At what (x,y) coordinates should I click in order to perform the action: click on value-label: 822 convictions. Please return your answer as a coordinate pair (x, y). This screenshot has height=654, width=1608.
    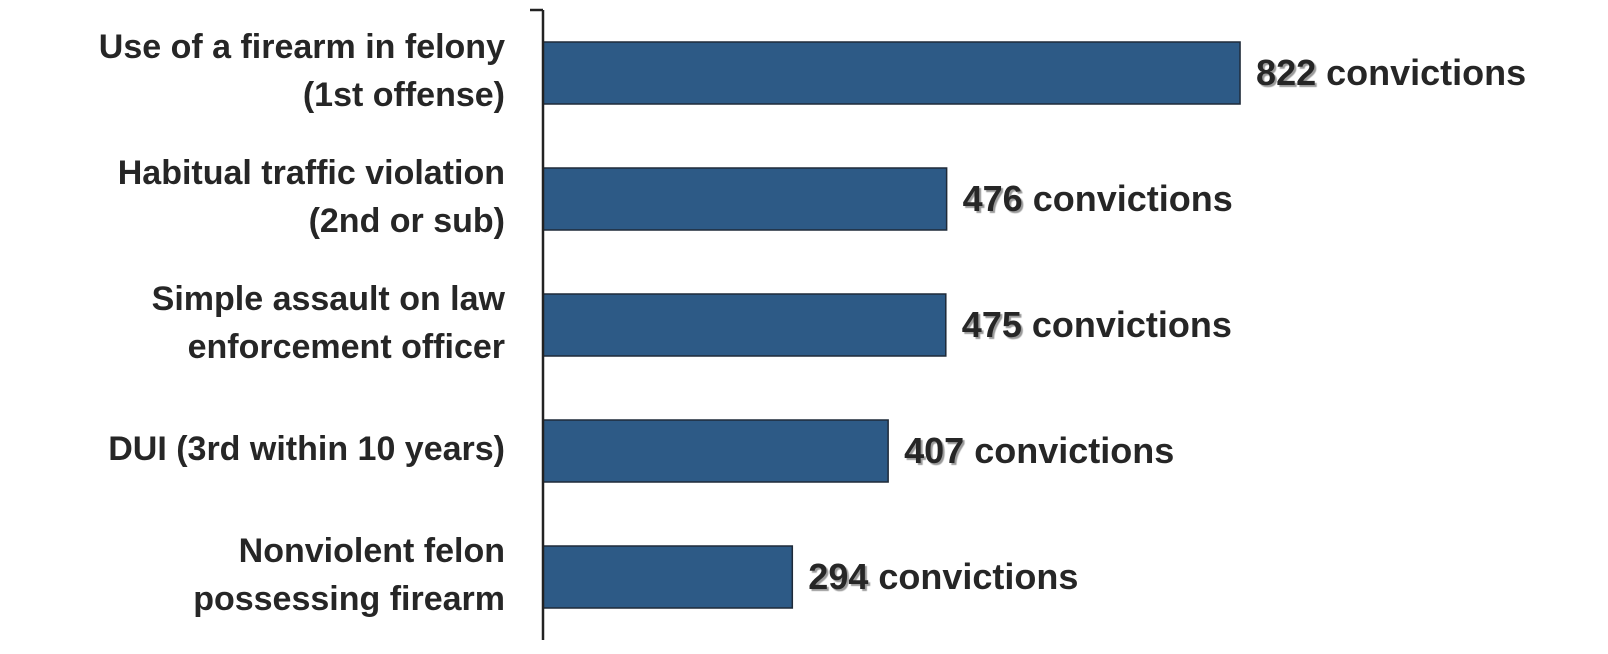
    Looking at the image, I should click on (1391, 72).